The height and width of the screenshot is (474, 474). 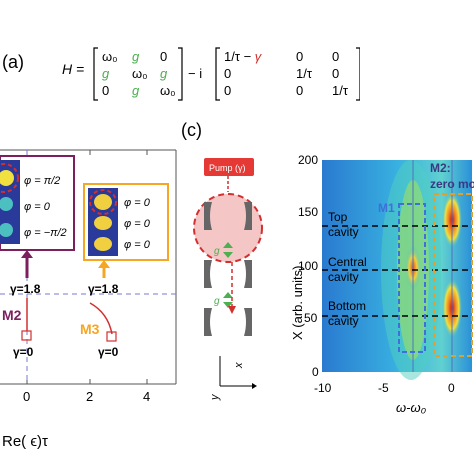 I want to click on hamiltonian-lhs: H =, so click(x=73, y=69).